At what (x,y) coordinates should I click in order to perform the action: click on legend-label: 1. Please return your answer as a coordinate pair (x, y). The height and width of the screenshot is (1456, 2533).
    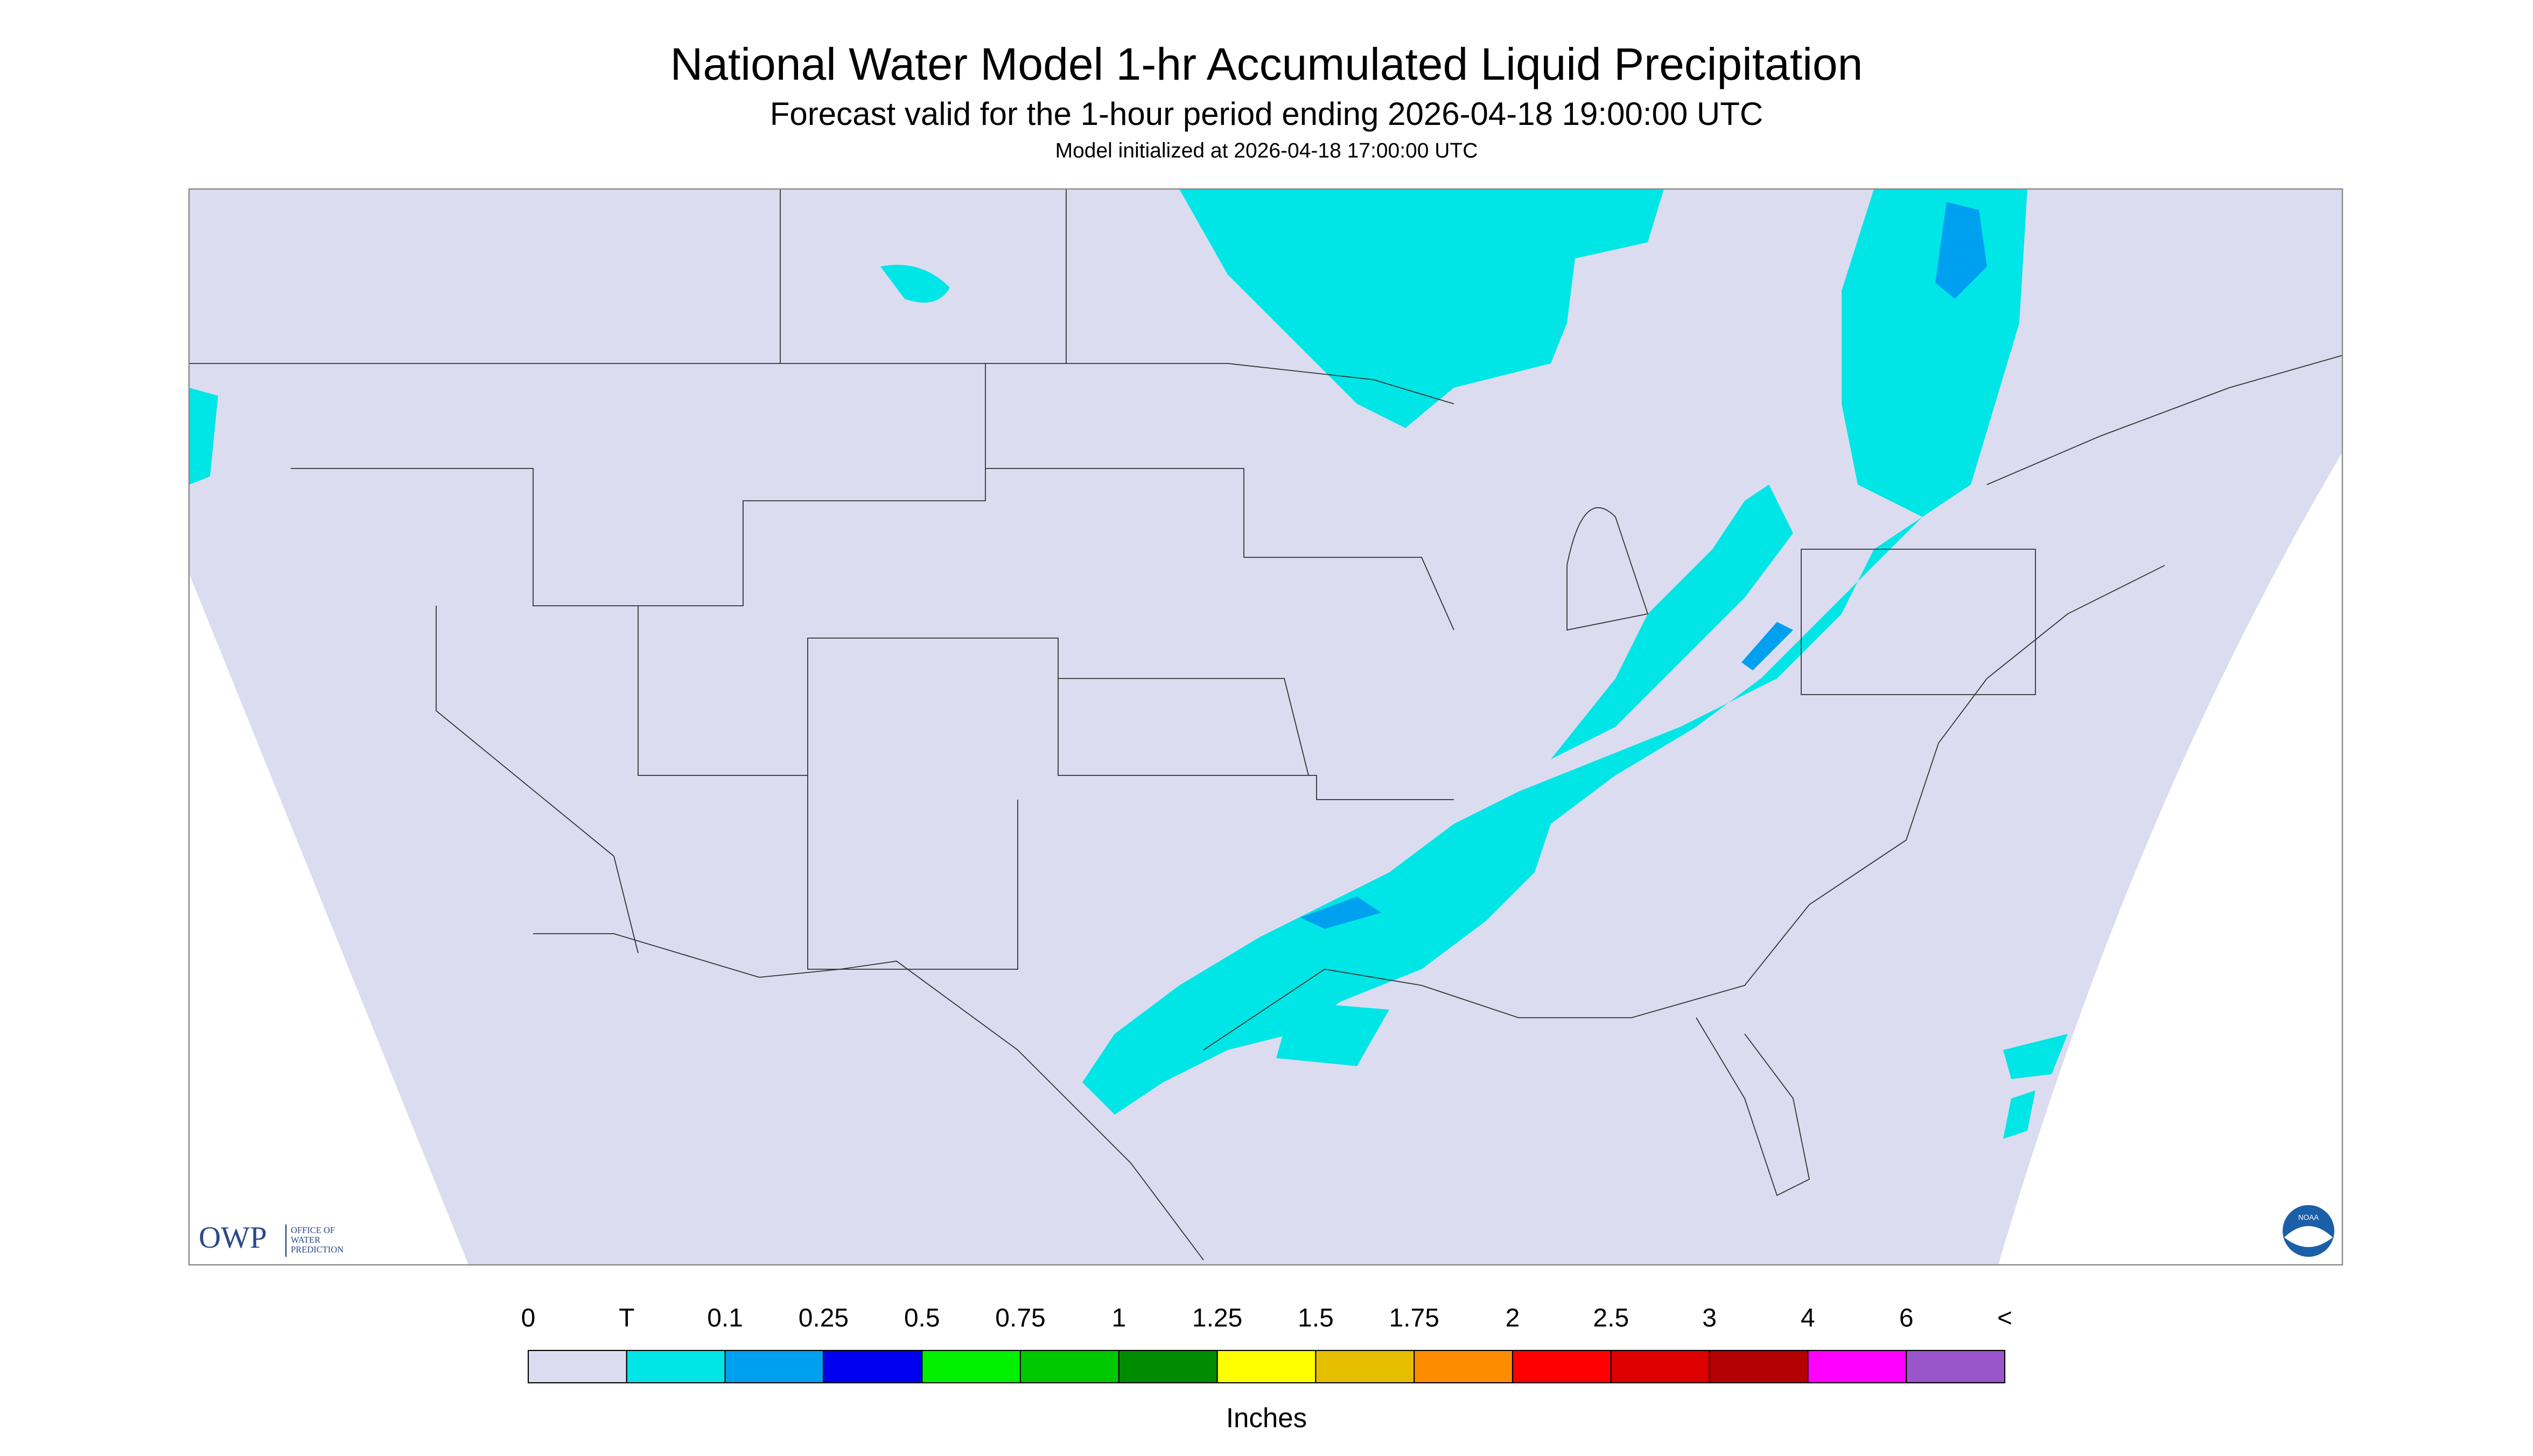
    Looking at the image, I should click on (1119, 1318).